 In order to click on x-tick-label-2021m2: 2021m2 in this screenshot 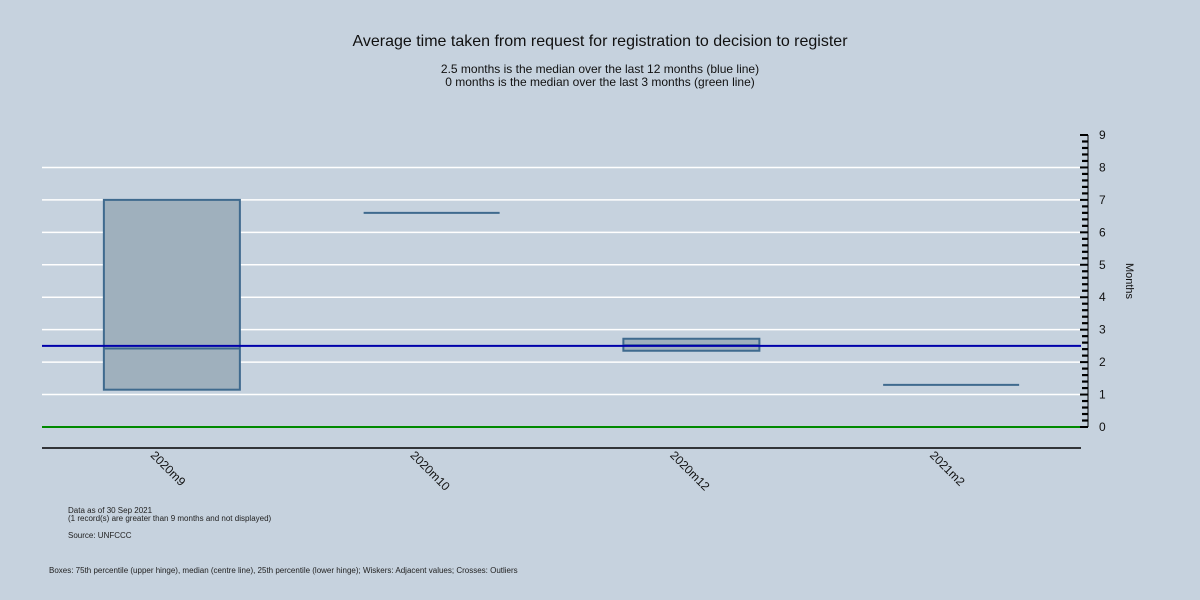, I will do `click(947, 468)`.